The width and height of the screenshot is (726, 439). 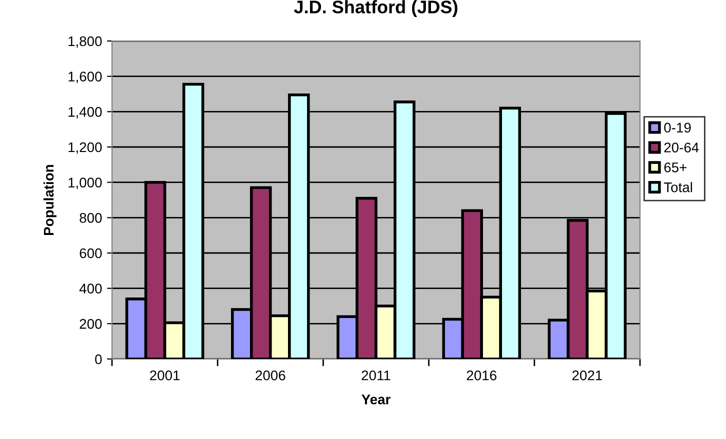 I want to click on x-tick-label: 2006, so click(x=271, y=375).